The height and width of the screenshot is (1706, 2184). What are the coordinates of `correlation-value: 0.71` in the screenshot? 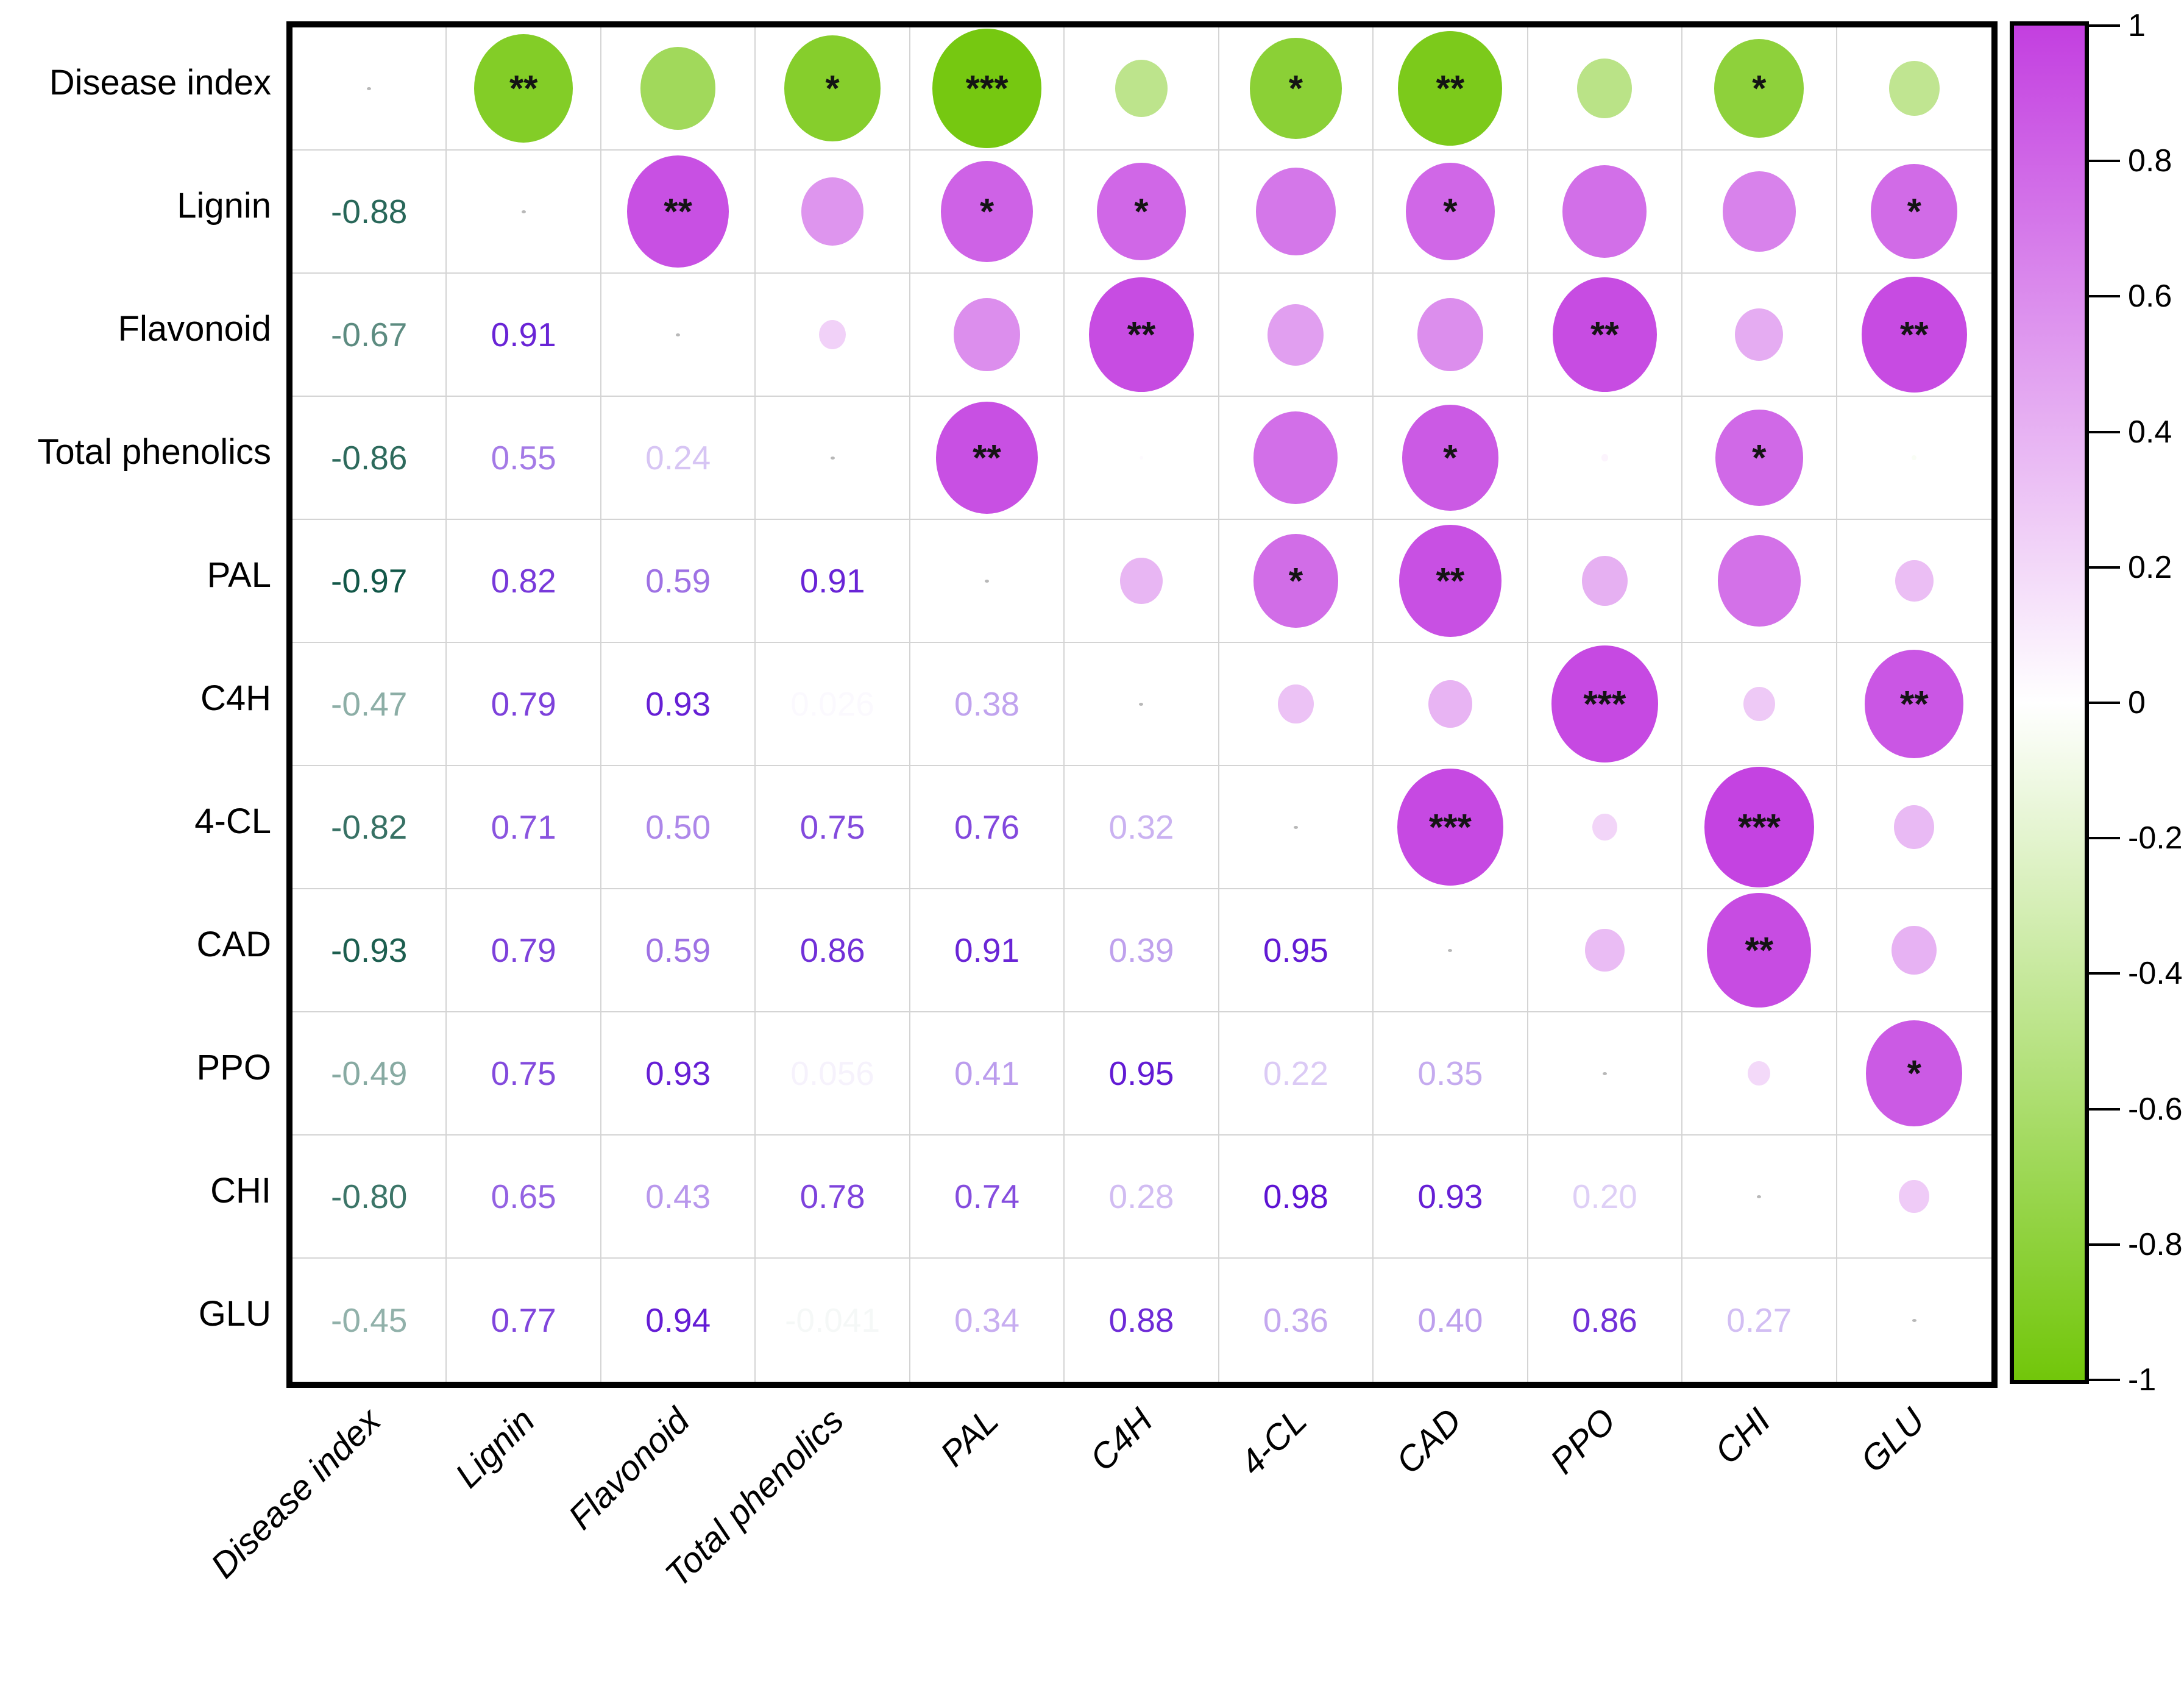 It's located at (523, 827).